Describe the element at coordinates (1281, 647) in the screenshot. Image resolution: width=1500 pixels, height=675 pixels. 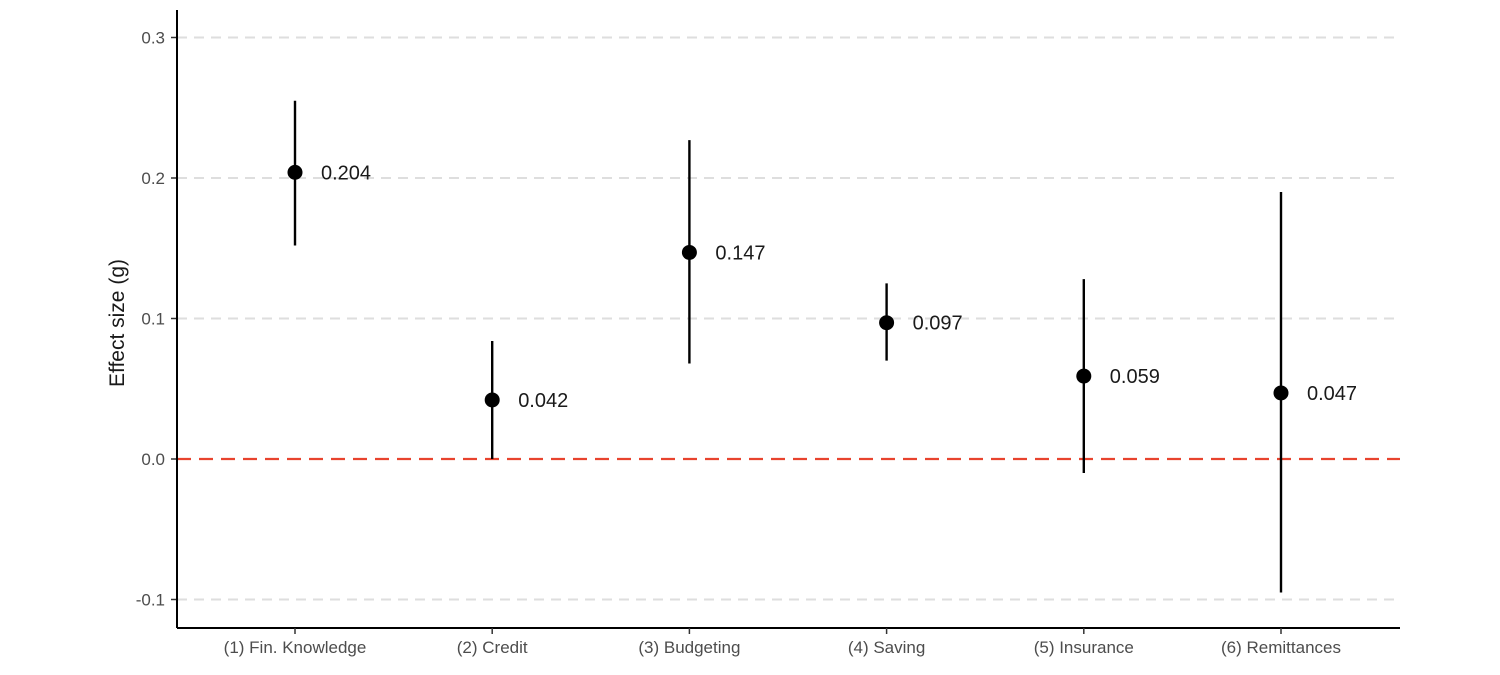
I see `x-tick-label: (6) Remittances` at that location.